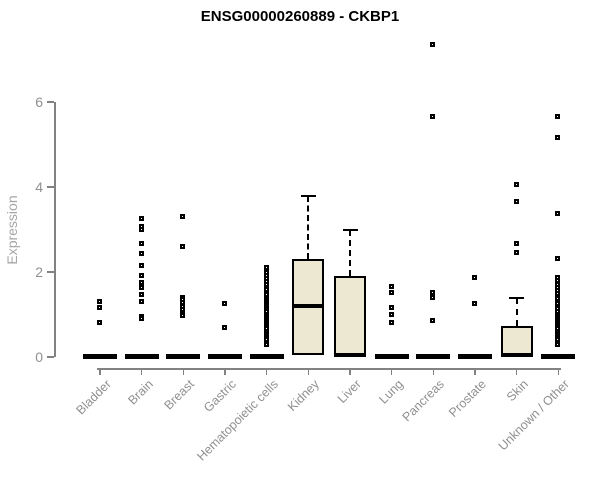 The width and height of the screenshot is (600, 500). What do you see at coordinates (329, 369) in the screenshot?
I see `x-axis-line` at bounding box center [329, 369].